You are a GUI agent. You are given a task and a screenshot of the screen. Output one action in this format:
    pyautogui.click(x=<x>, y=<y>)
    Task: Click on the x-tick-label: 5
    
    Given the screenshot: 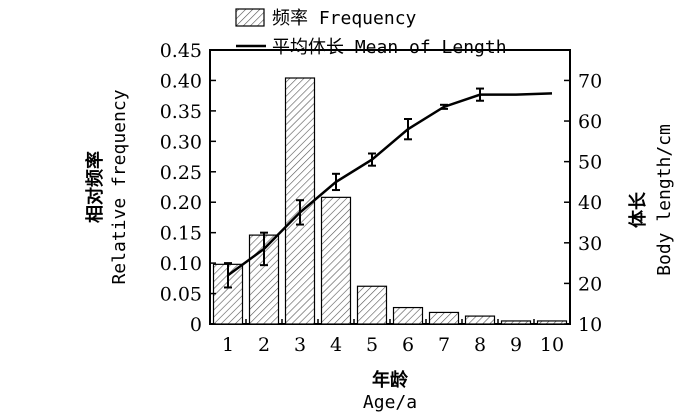 What is the action you would take?
    pyautogui.click(x=372, y=345)
    